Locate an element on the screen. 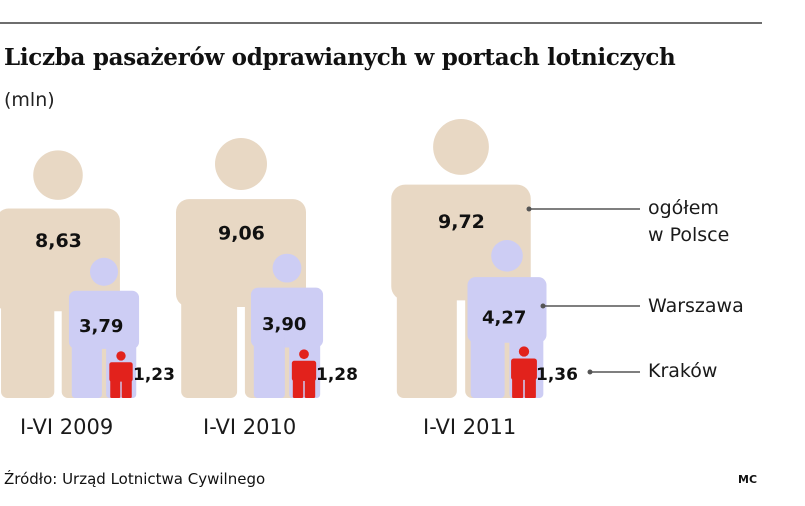  top-rule is located at coordinates (381, 23).